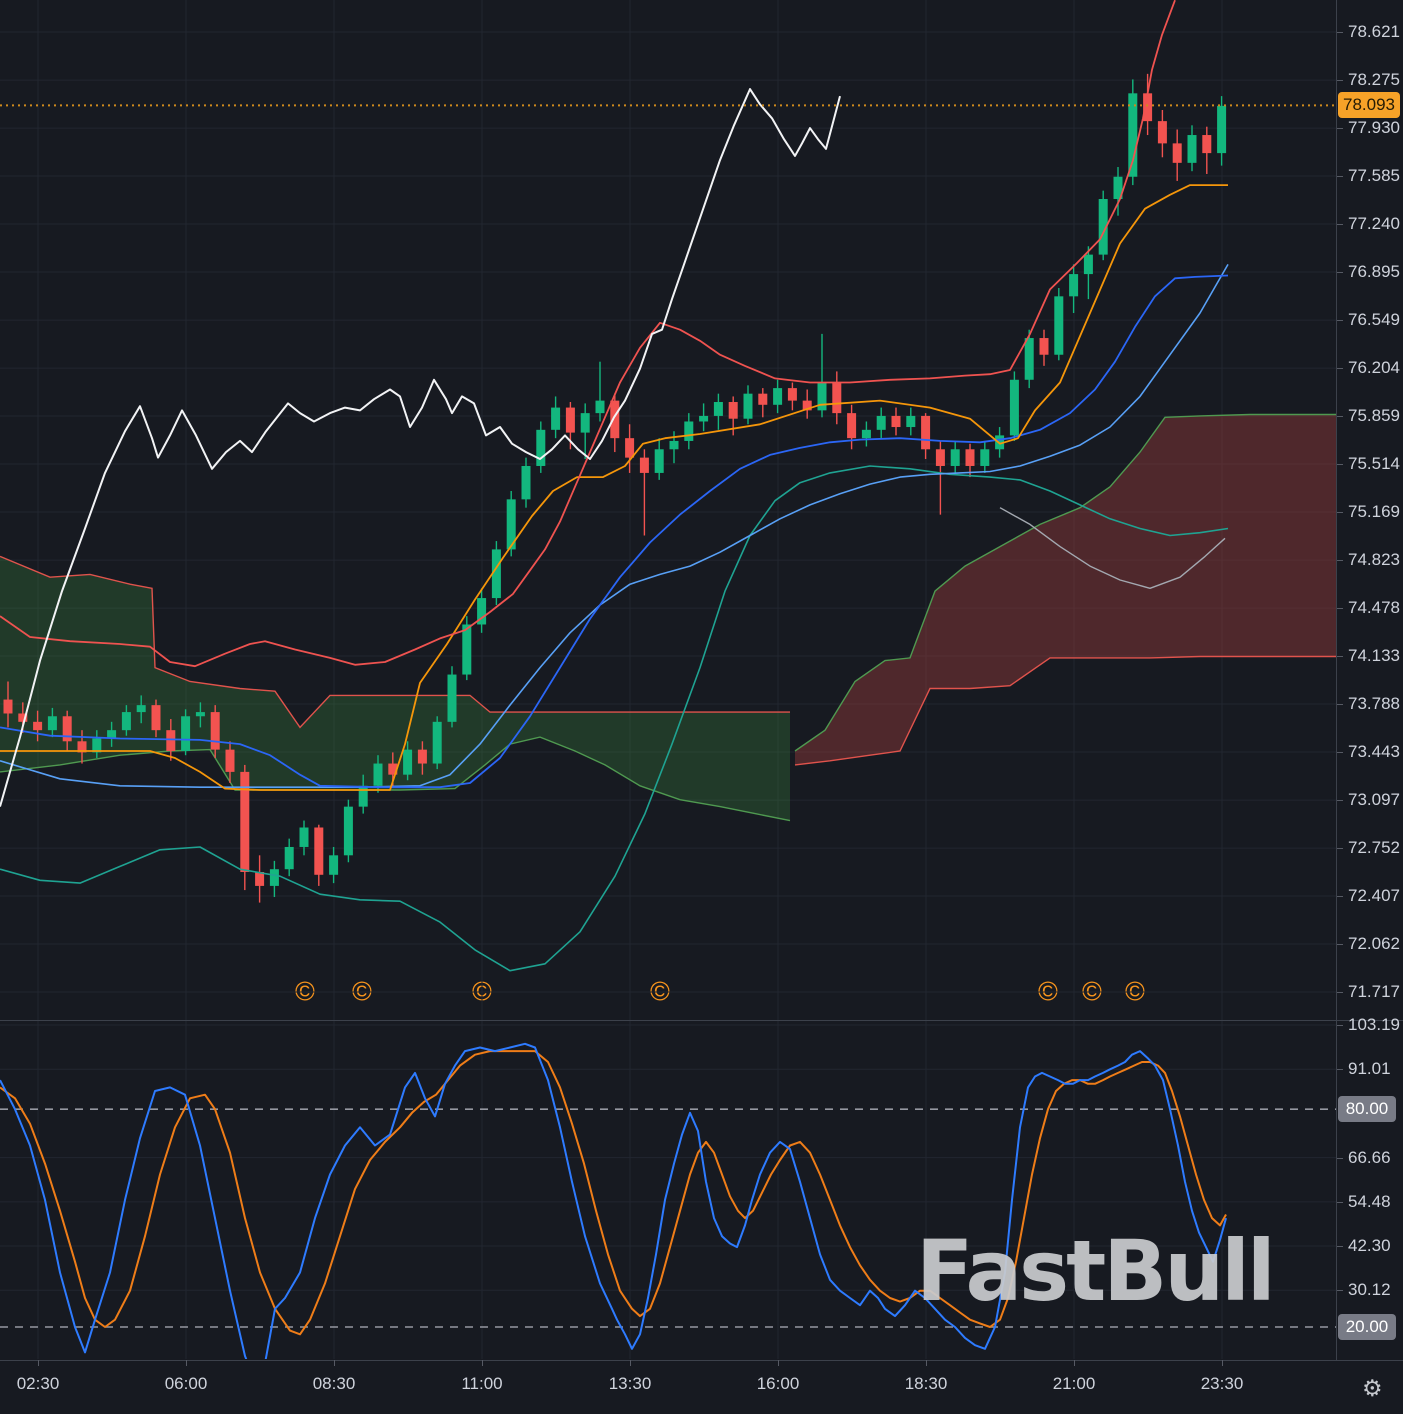 The width and height of the screenshot is (1403, 1414). Describe the element at coordinates (1112, 548) in the screenshot. I see `chikou-gray-line` at that location.